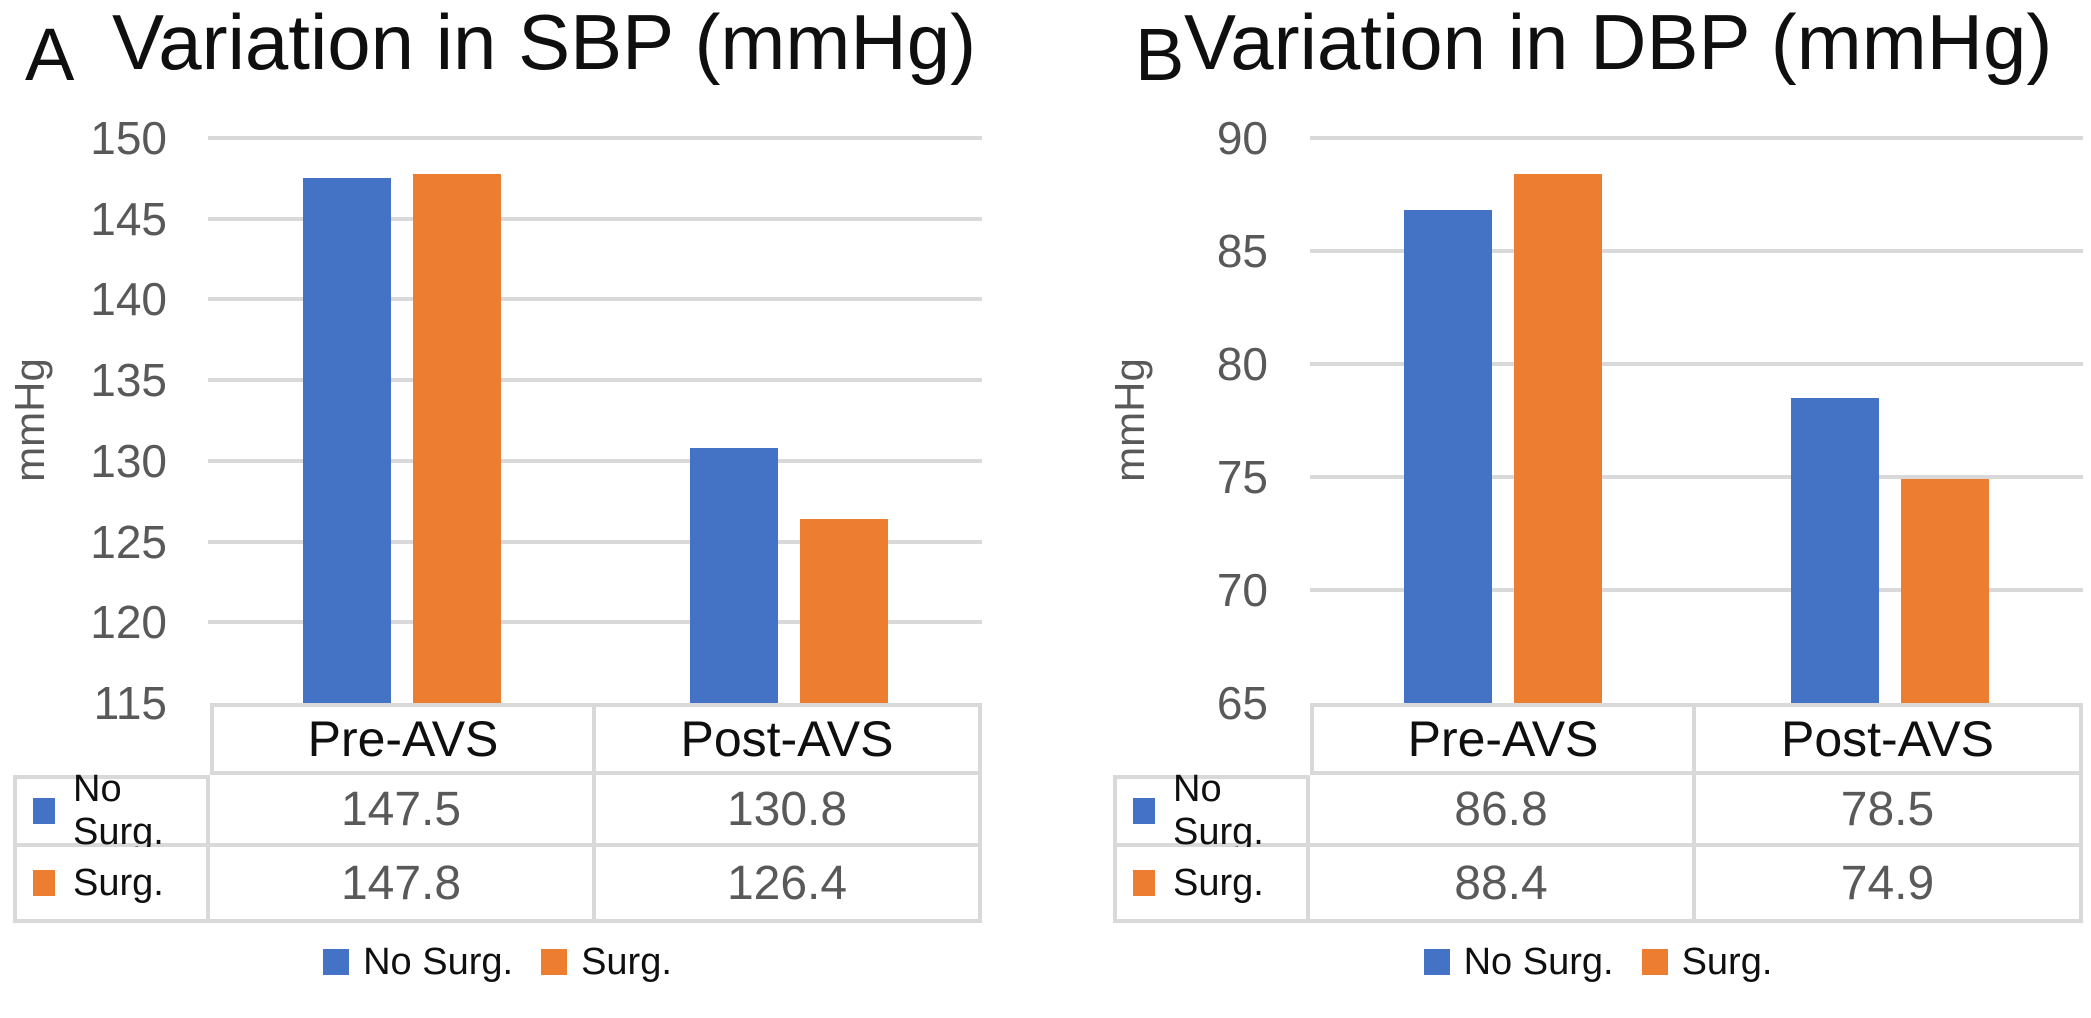 This screenshot has height=1018, width=2091. Describe the element at coordinates (128, 461) in the screenshot. I see `y-tick-label: 130` at that location.